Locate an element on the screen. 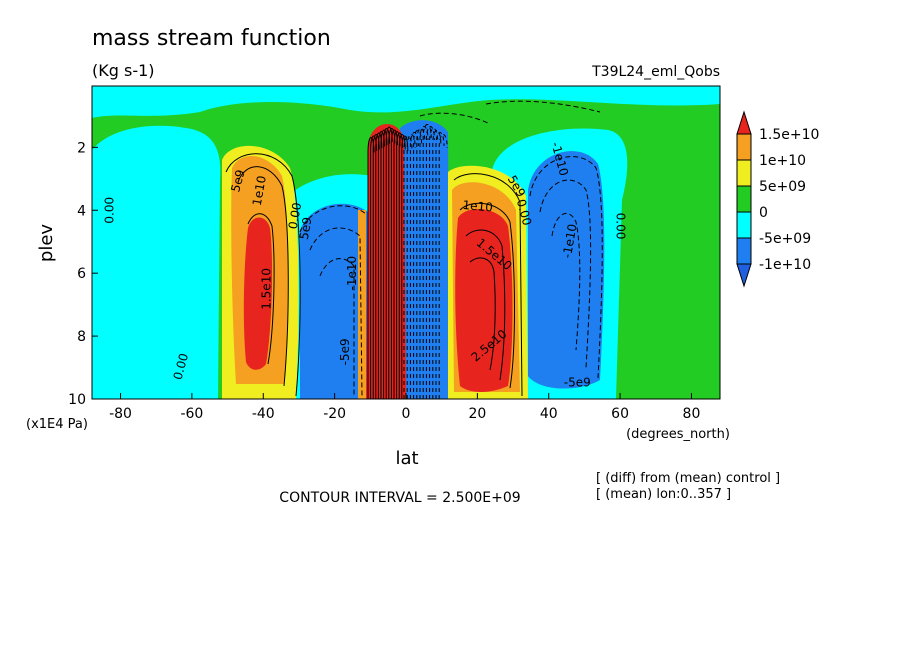  contour-label-9: 1e10 is located at coordinates (477, 206).